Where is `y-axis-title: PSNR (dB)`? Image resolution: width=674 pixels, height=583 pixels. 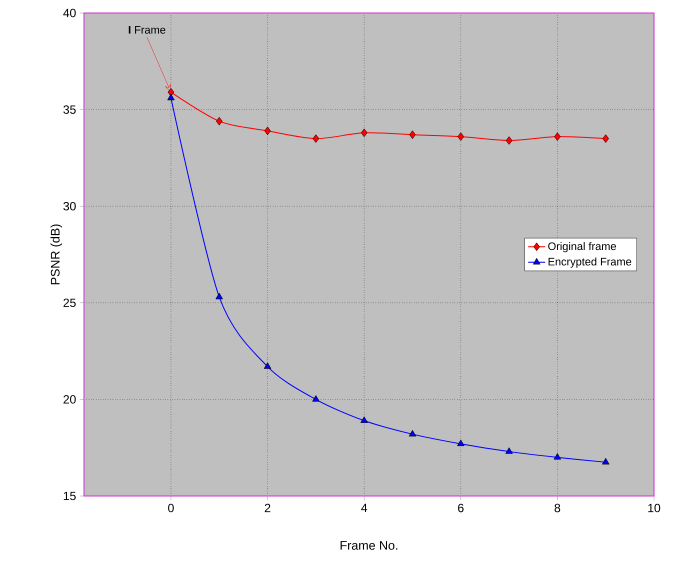
y-axis-title: PSNR (dB) is located at coordinates (56, 254).